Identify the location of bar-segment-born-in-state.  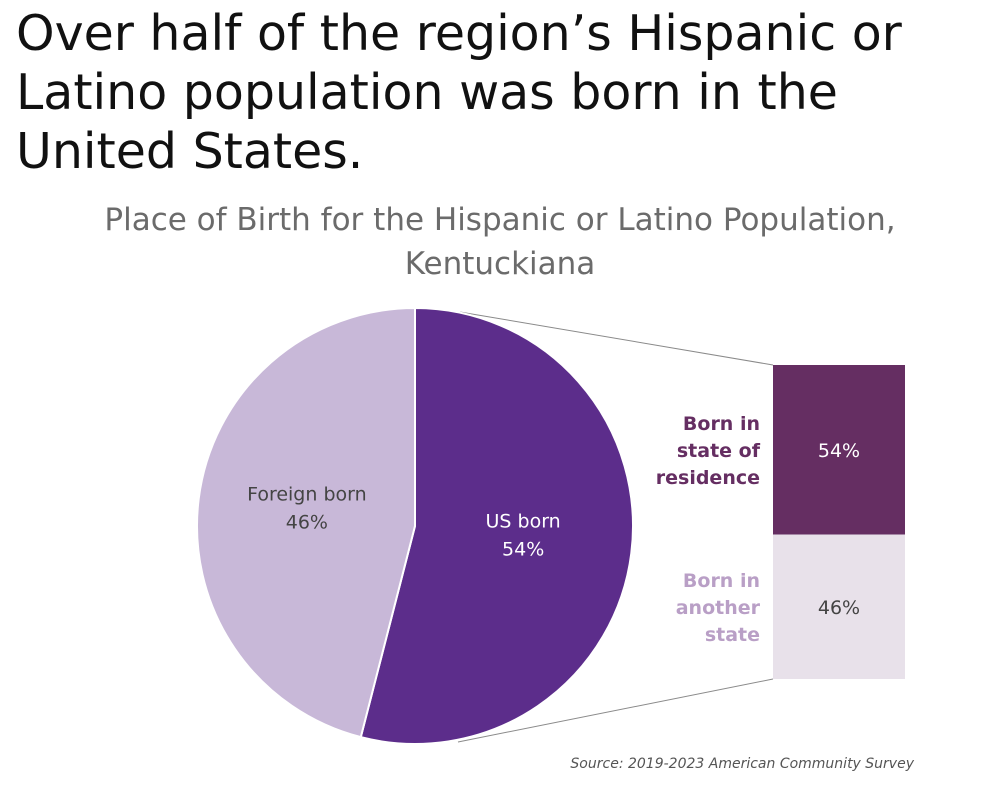
(839, 450).